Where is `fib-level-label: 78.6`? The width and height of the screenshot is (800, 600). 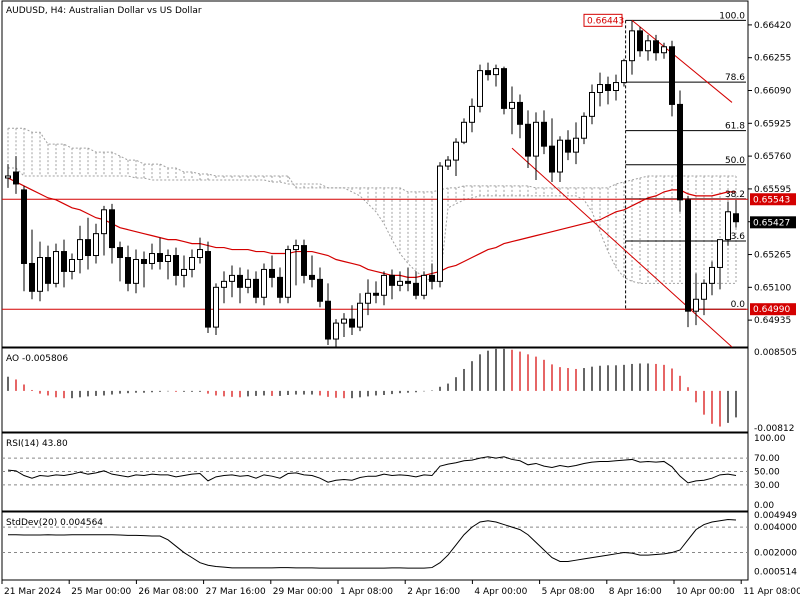 fib-level-label: 78.6 is located at coordinates (735, 78).